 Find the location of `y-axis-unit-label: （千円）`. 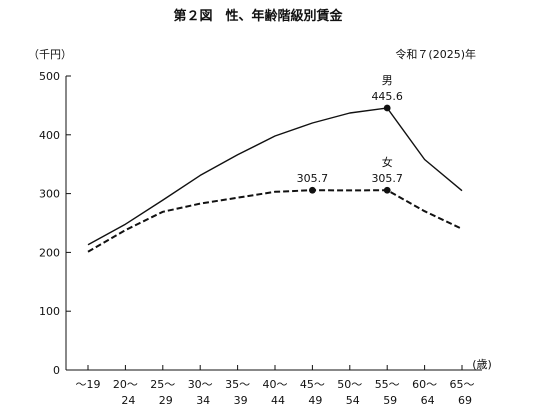

y-axis-unit-label: （千円） is located at coordinates (50, 54).